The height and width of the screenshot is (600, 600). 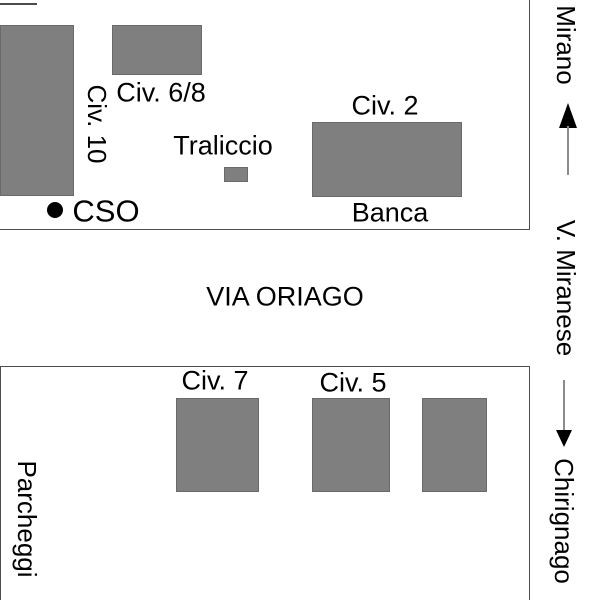 I want to click on destination-south-label: Chirignago, so click(x=564, y=521).